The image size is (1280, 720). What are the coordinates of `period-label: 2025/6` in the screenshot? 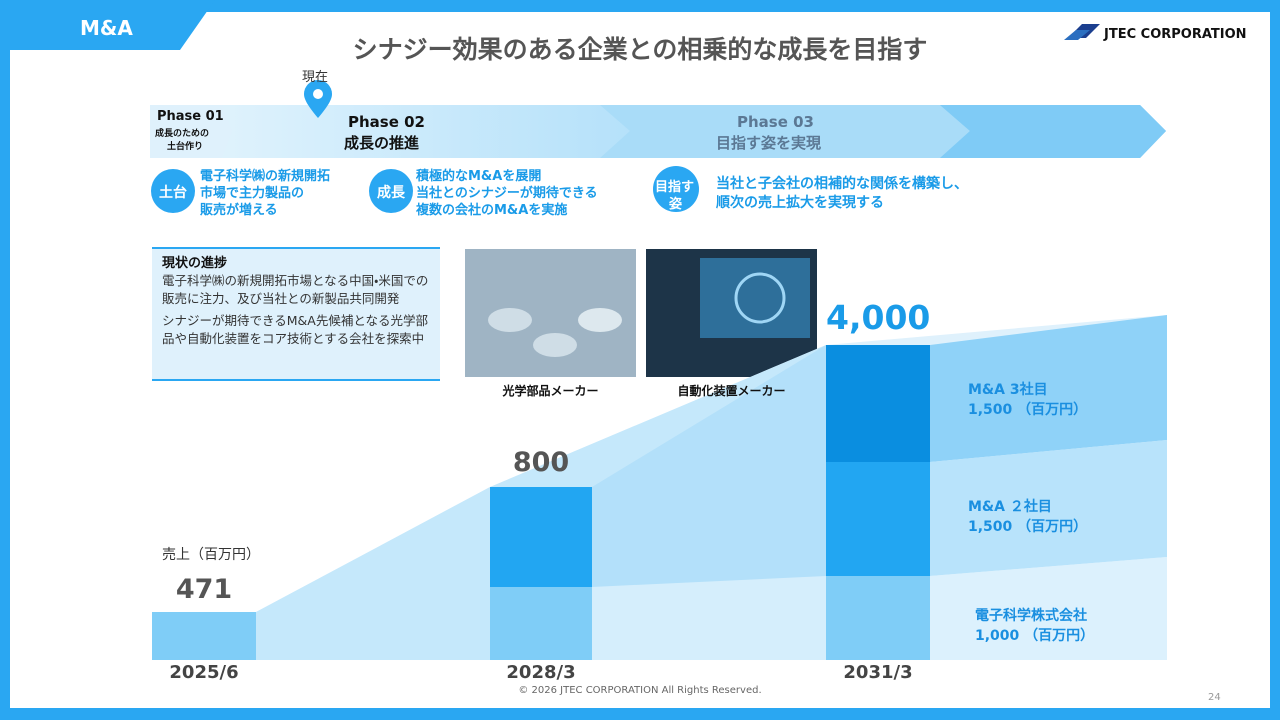 It's located at (204, 672).